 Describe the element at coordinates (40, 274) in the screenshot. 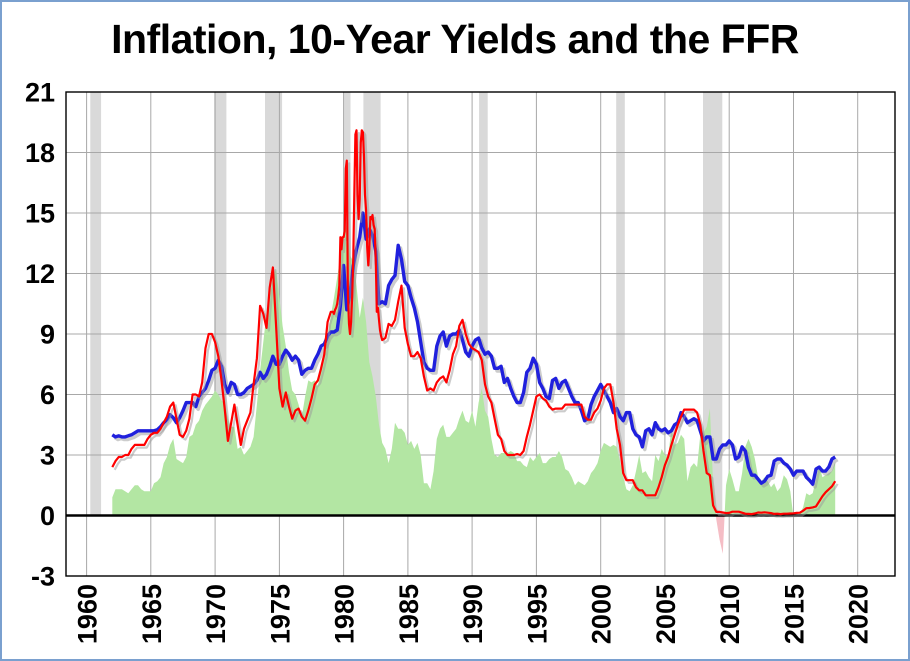

I see `y-axis-tick-label: 12` at that location.